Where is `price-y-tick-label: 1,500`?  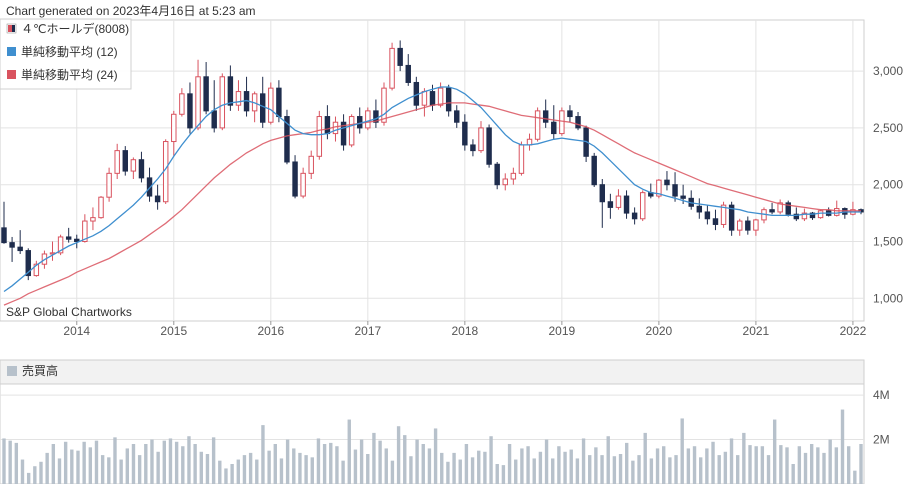 price-y-tick-label: 1,500 is located at coordinates (888, 241).